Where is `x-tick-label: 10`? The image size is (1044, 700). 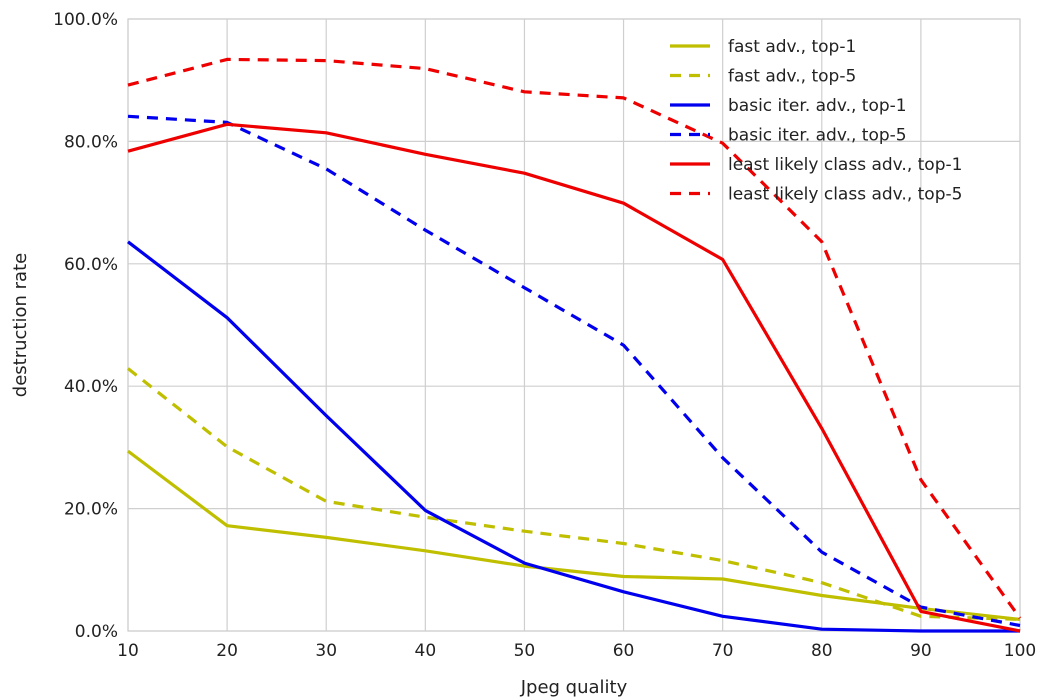
x-tick-label: 10 is located at coordinates (128, 651).